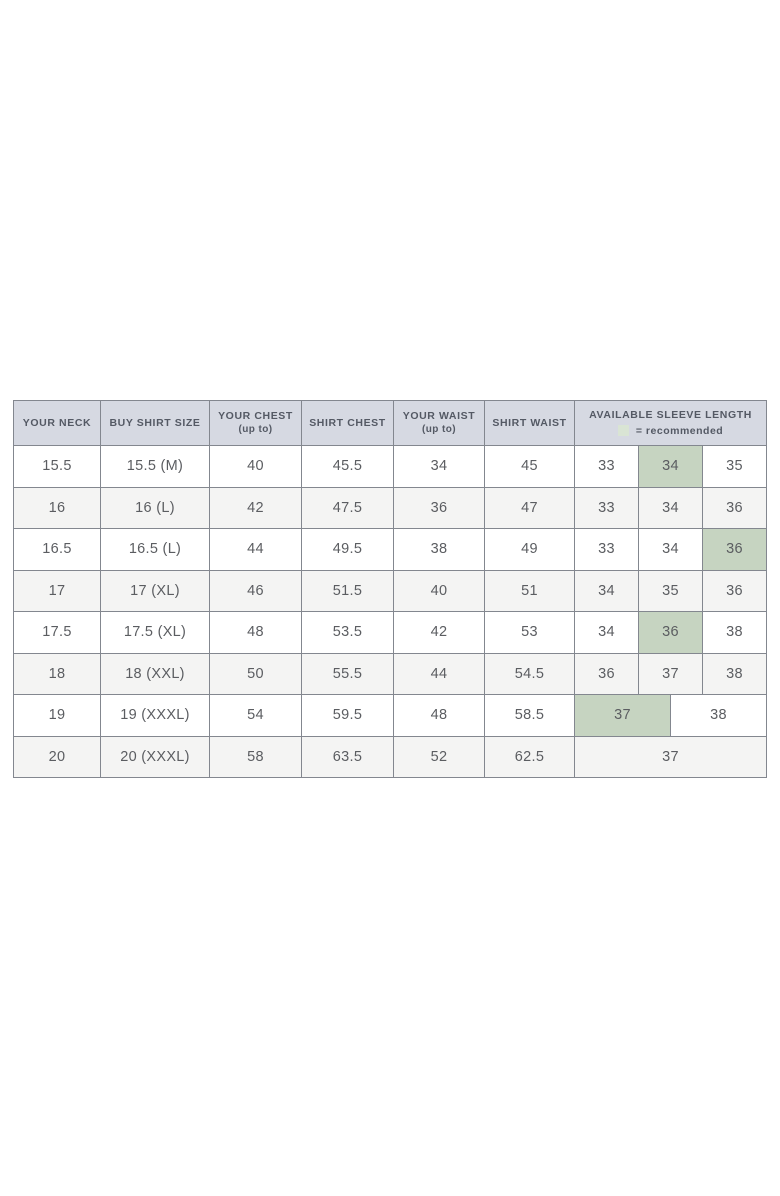  What do you see at coordinates (347, 590) in the screenshot?
I see `cell-shirt-chest: 51.5` at bounding box center [347, 590].